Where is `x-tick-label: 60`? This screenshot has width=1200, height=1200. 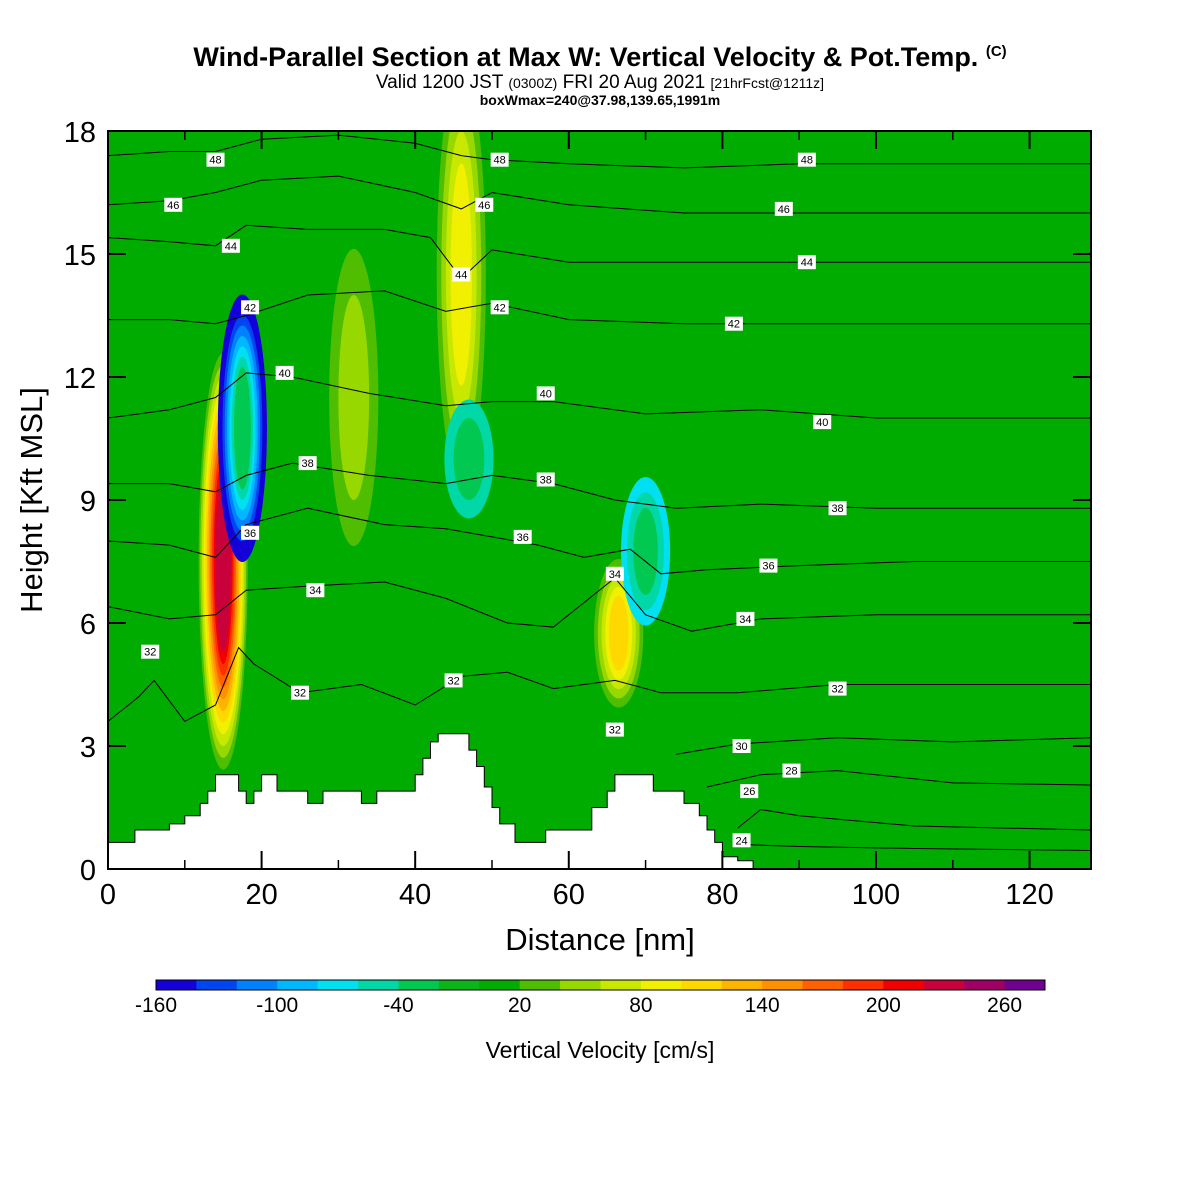 x-tick-label: 60 is located at coordinates (569, 895).